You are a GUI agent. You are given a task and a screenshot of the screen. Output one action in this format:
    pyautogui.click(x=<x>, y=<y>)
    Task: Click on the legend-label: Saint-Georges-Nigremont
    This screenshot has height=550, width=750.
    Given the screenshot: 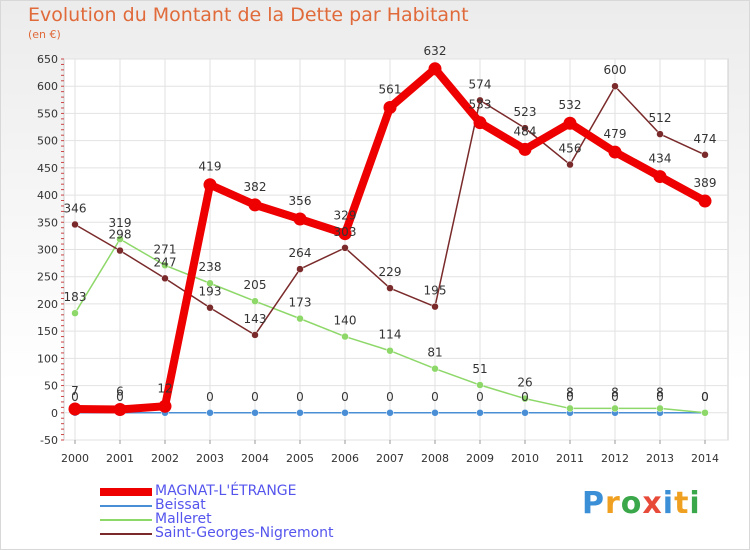 What is the action you would take?
    pyautogui.click(x=244, y=533)
    